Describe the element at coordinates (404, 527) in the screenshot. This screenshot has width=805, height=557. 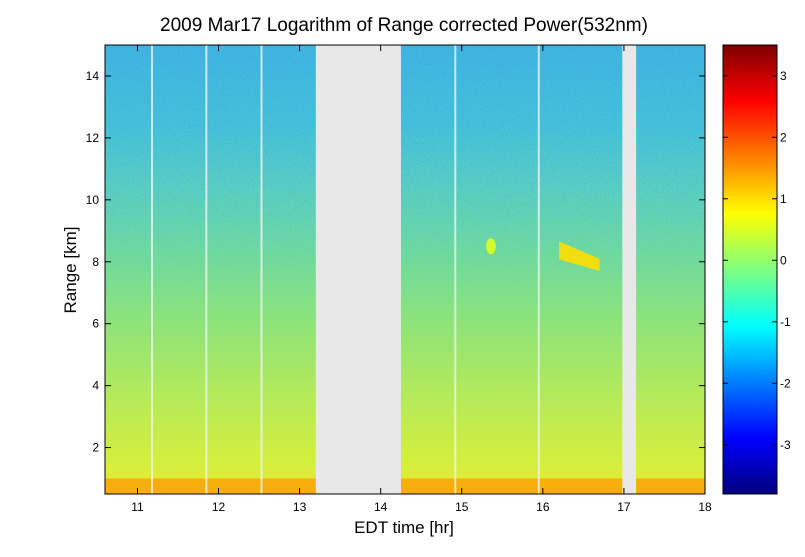
I see `x-axis-label: EDT time [hr]` at that location.